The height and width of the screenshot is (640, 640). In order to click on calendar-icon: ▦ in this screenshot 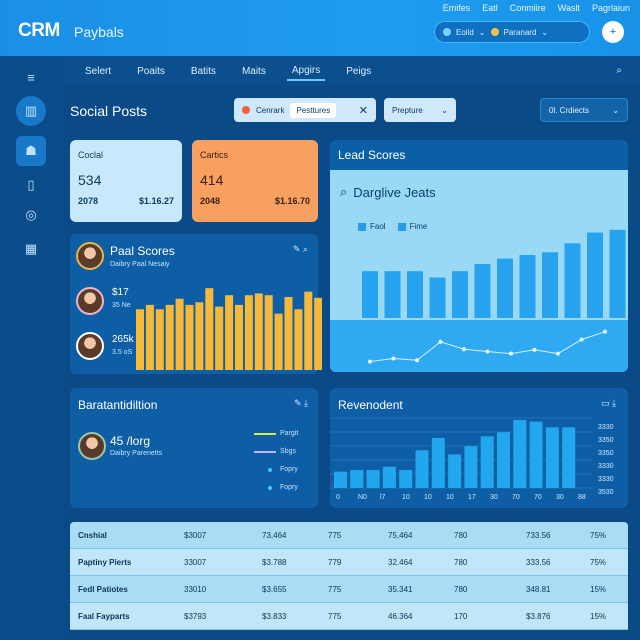, I will do `click(31, 248)`.